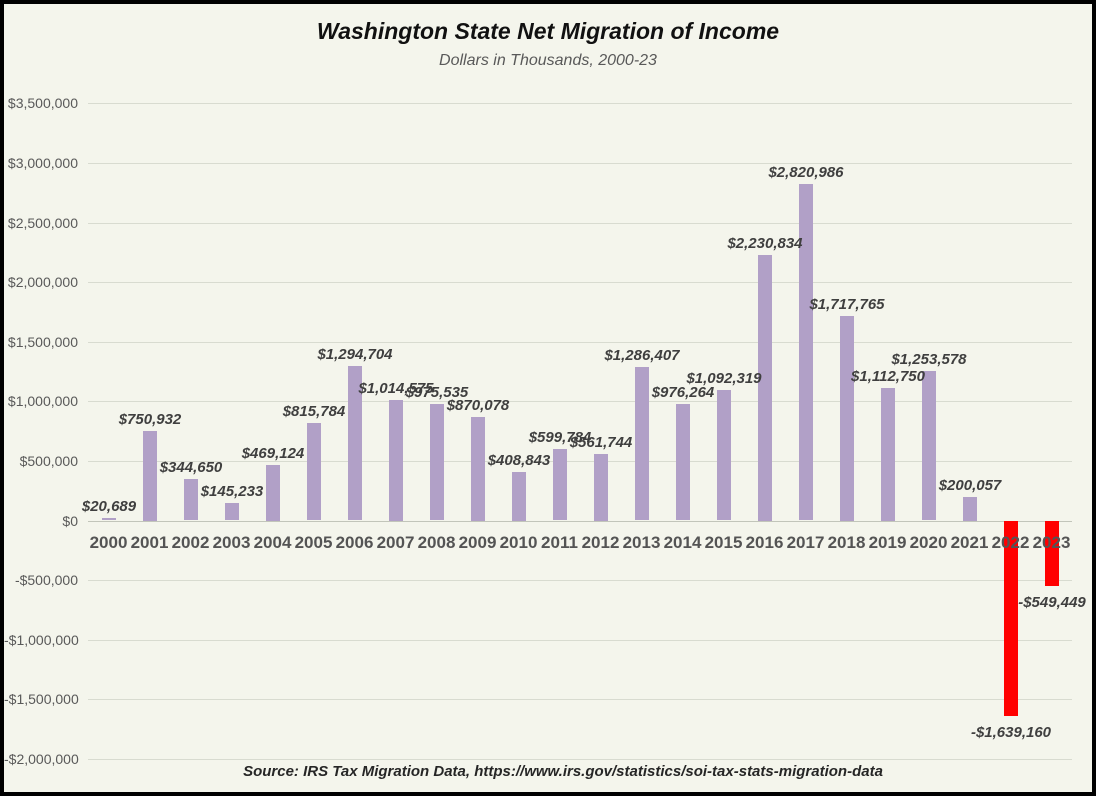 Image resolution: width=1096 pixels, height=796 pixels. Describe the element at coordinates (929, 445) in the screenshot. I see `bar-2020` at that location.